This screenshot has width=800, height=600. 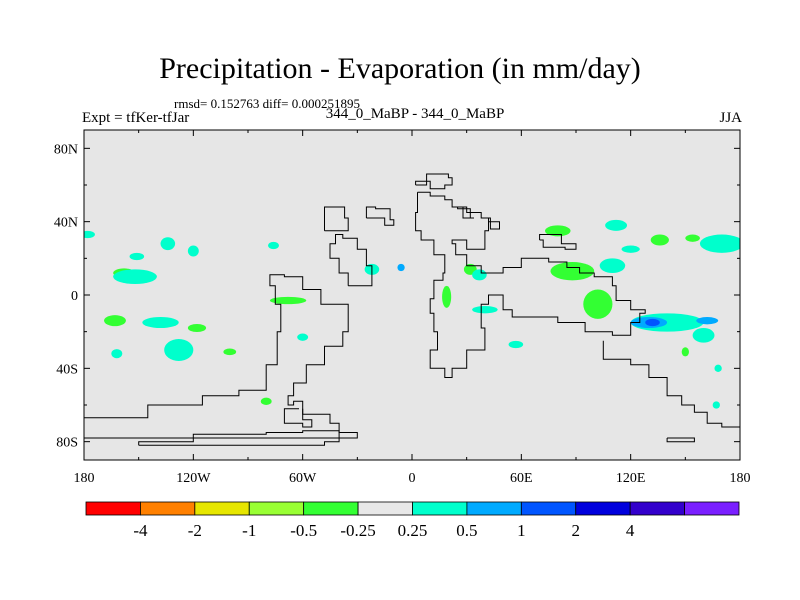 I want to click on colorbar-label-8: 2, so click(x=576, y=530).